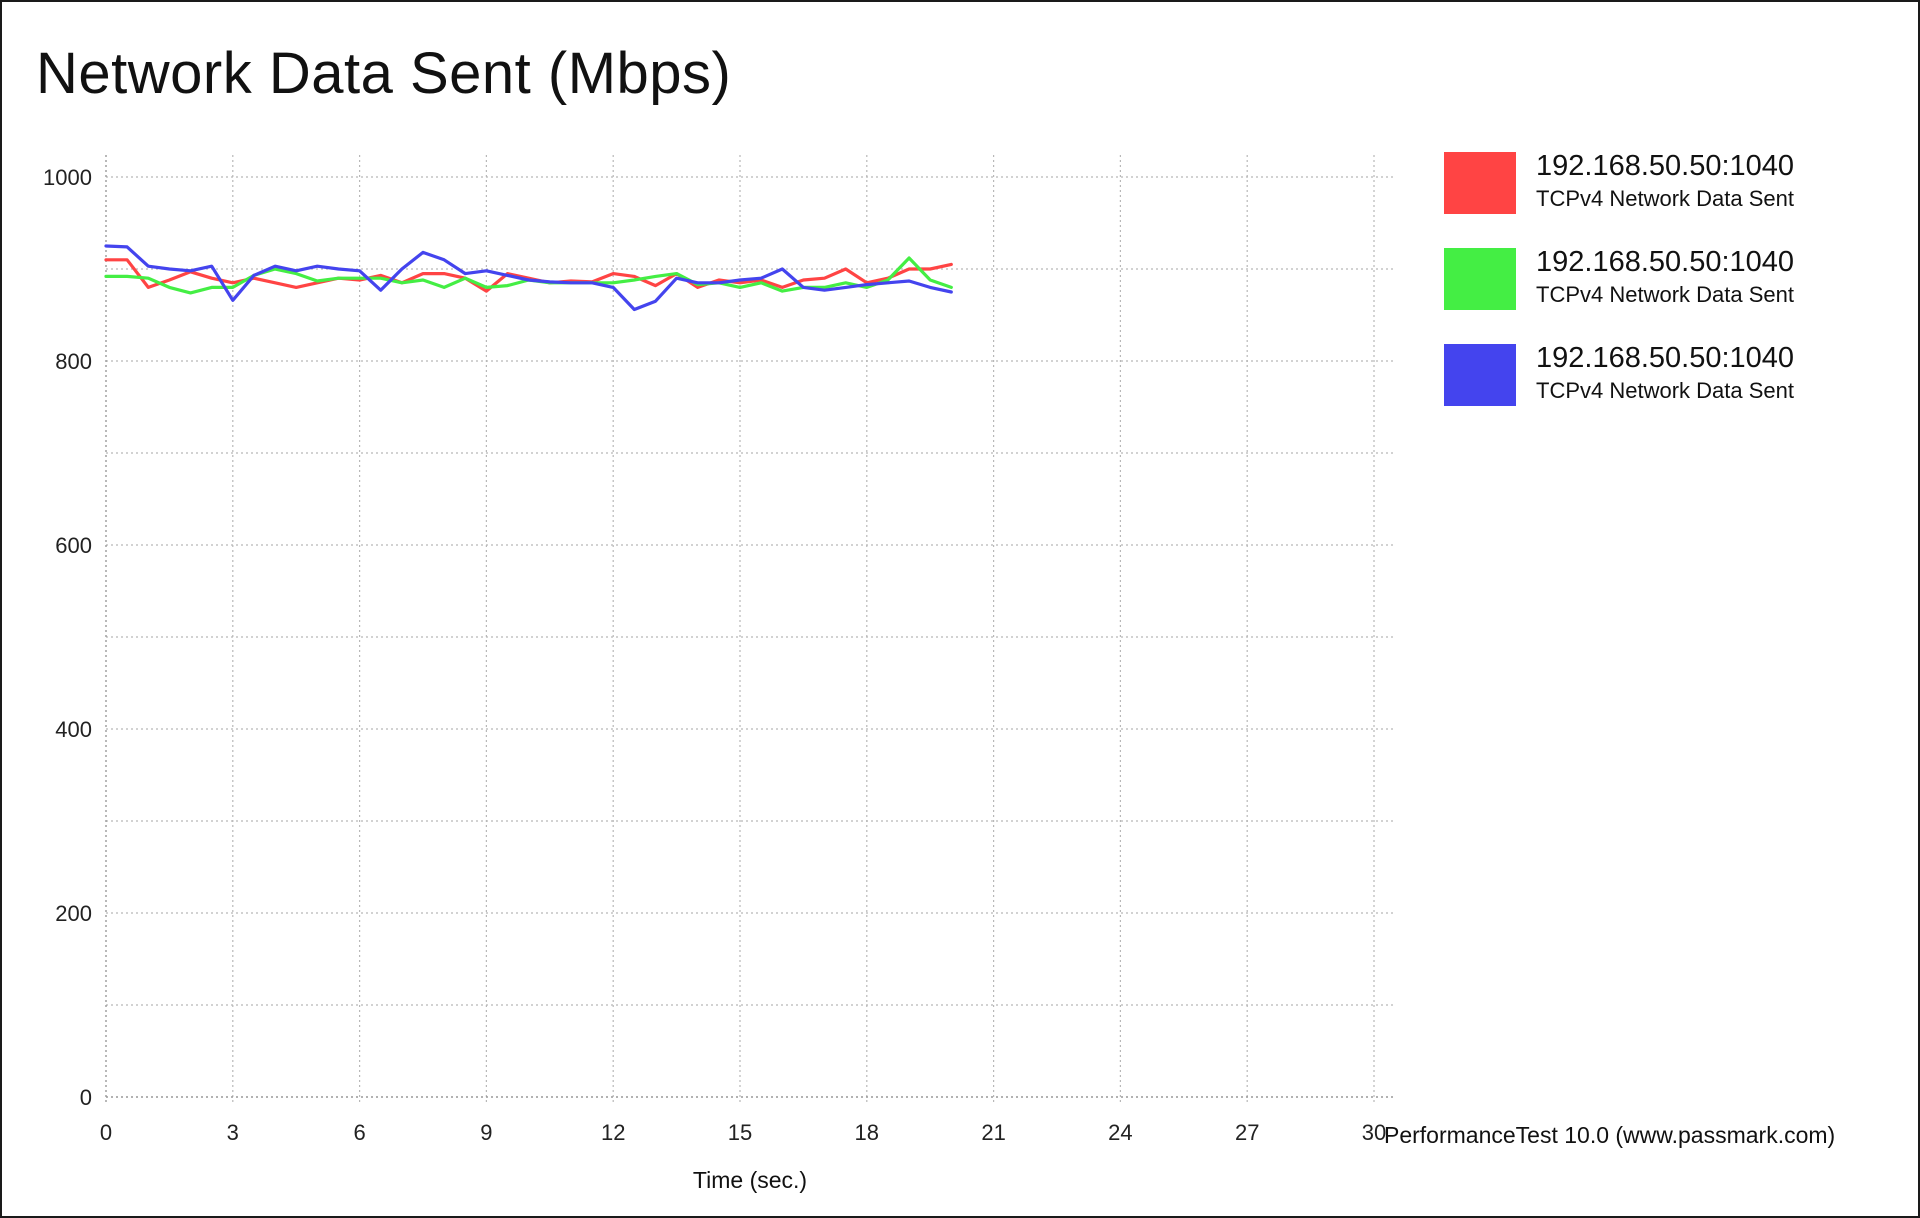  I want to click on x-tick-label: 3, so click(233, 1132).